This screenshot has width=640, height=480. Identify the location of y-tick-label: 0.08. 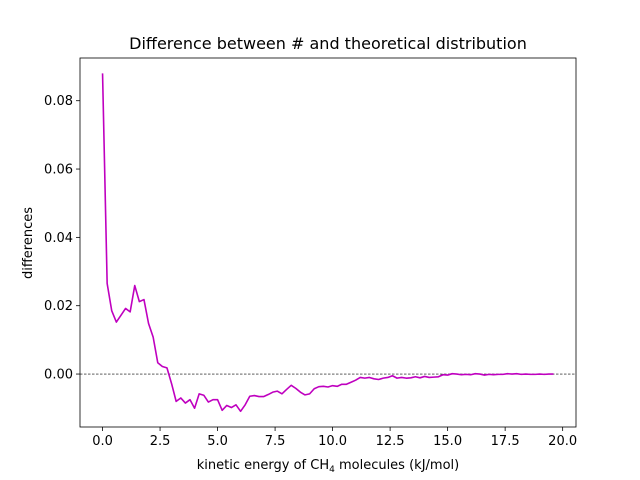
(58, 101).